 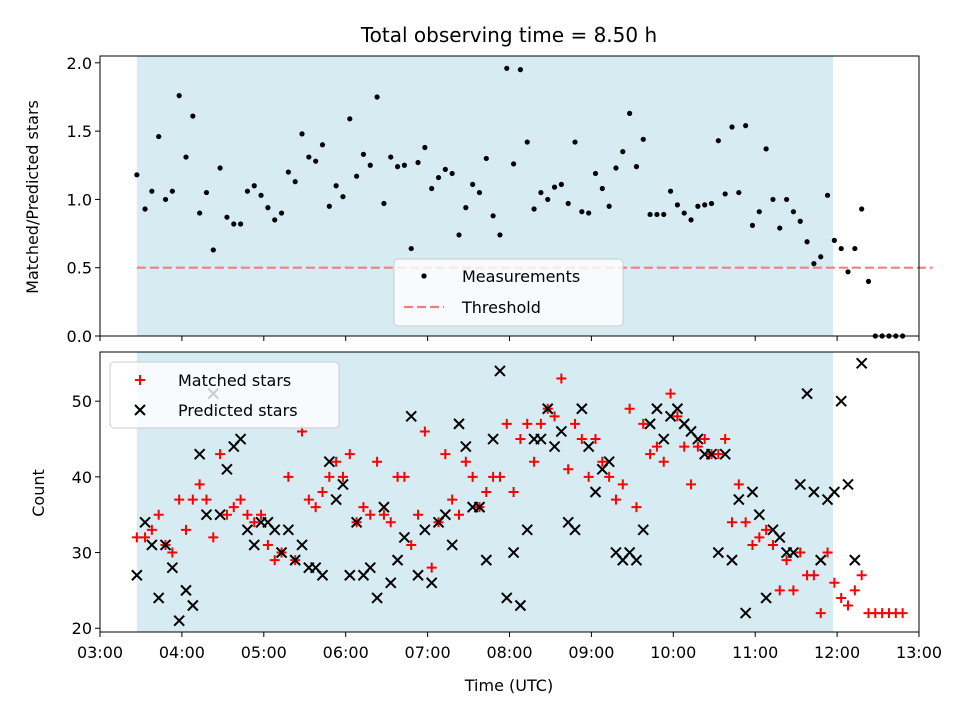 I want to click on legend-matched-stars-marker, so click(x=140, y=380).